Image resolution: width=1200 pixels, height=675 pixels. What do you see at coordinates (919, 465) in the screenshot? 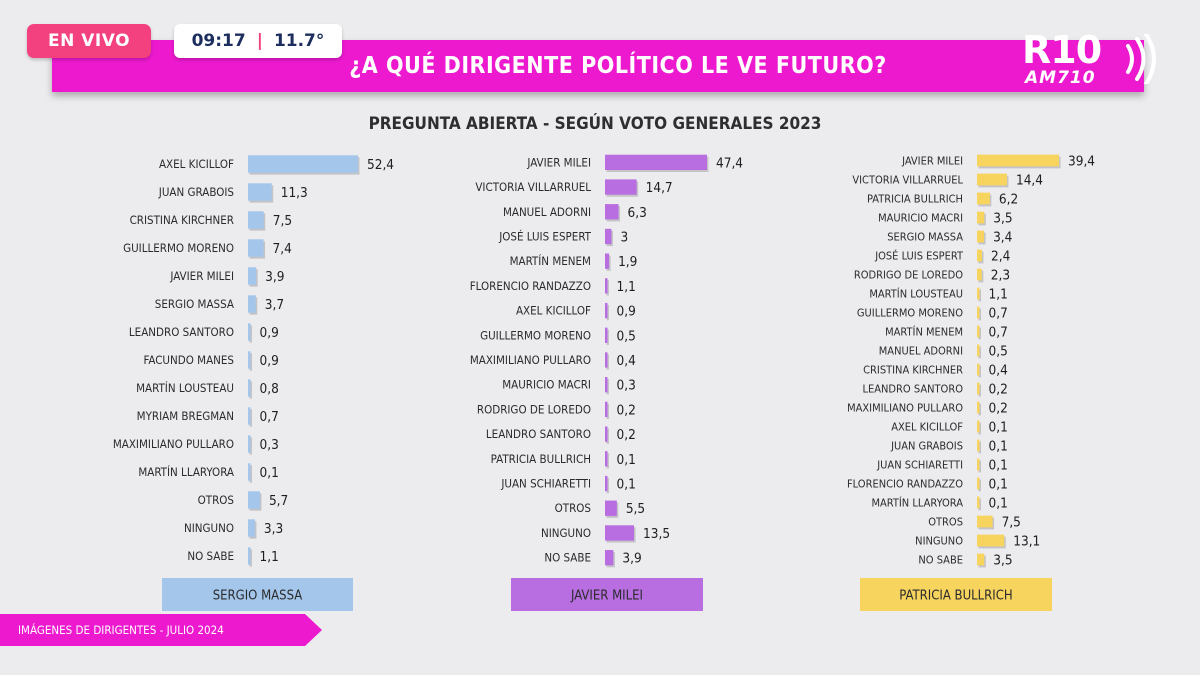
I see `category-label: JUAN SCHIARETTI` at bounding box center [919, 465].